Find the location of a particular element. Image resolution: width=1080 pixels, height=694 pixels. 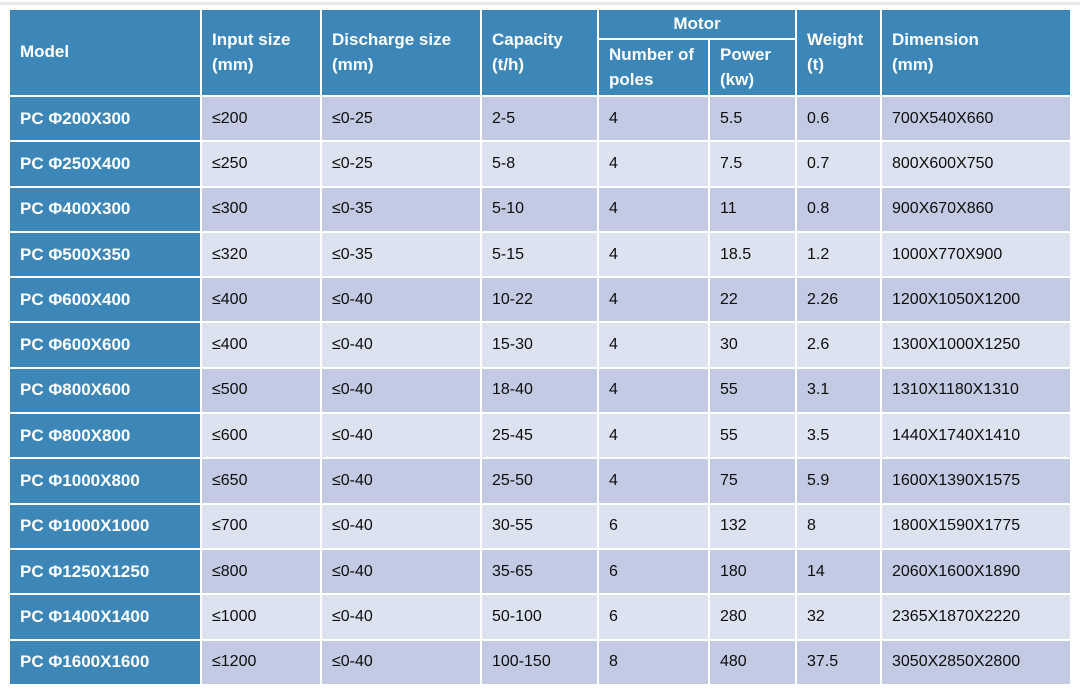

cell-motor-power: 5.5 is located at coordinates (752, 118).